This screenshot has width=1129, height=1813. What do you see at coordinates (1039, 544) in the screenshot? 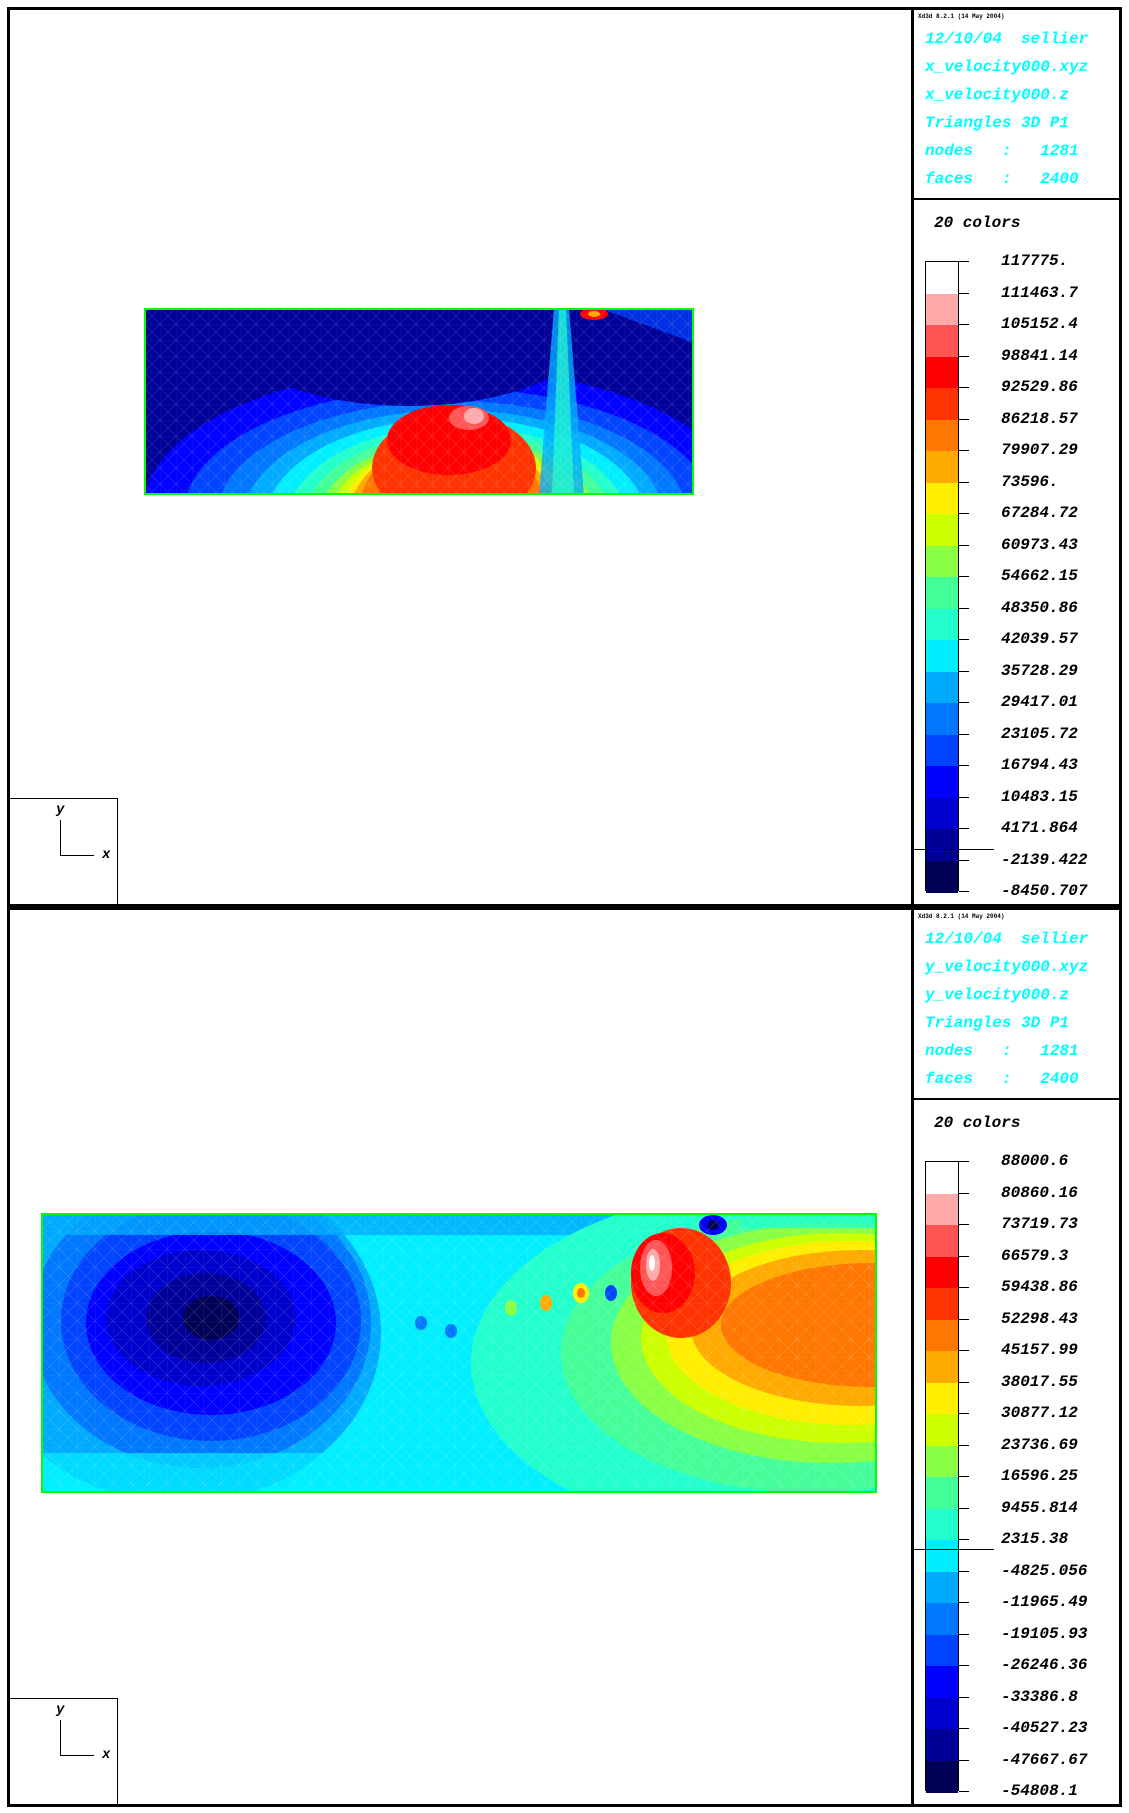
I see `scale-label: 60973.43` at bounding box center [1039, 544].